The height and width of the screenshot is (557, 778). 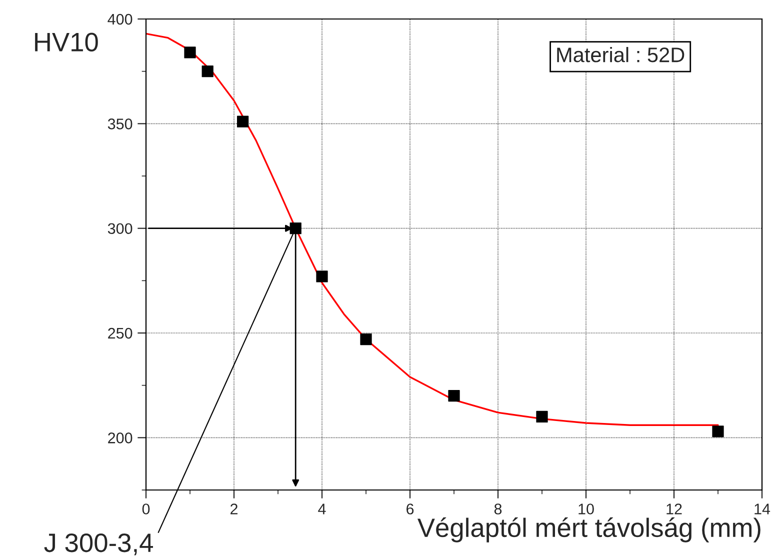 I want to click on x-tick-label: 2, so click(x=234, y=509).